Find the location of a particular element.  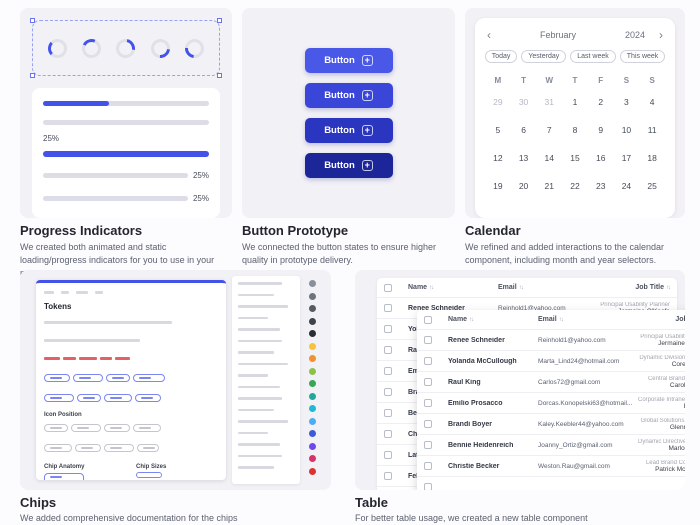

cell-job-title: Global Solutions DesignerGlenn Cremin is located at coordinates (661, 424).